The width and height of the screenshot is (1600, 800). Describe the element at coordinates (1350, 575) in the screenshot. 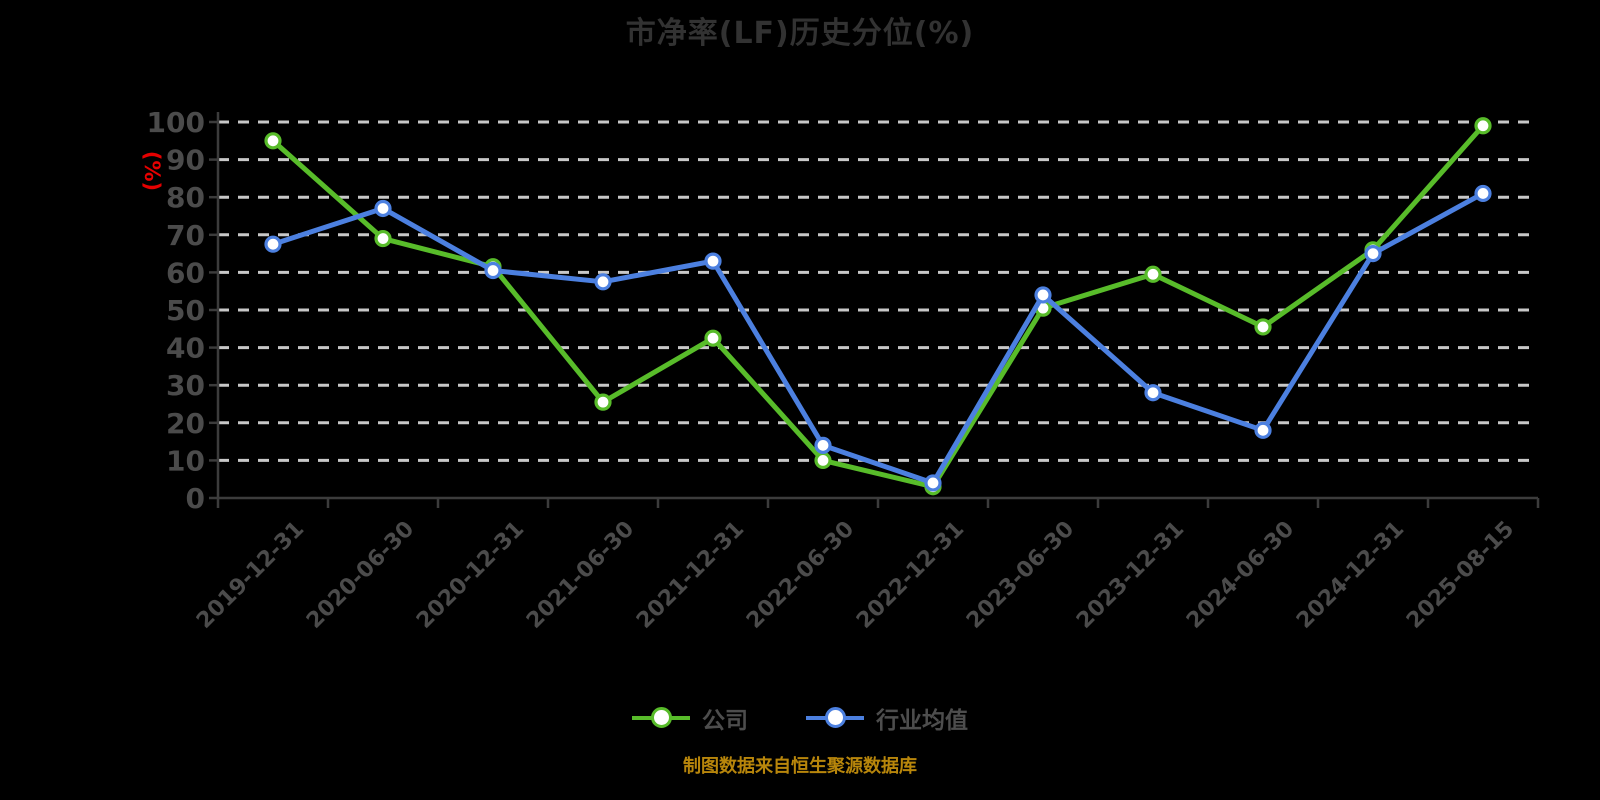

I see `x-axis-tick-label: 2024-12-31` at that location.